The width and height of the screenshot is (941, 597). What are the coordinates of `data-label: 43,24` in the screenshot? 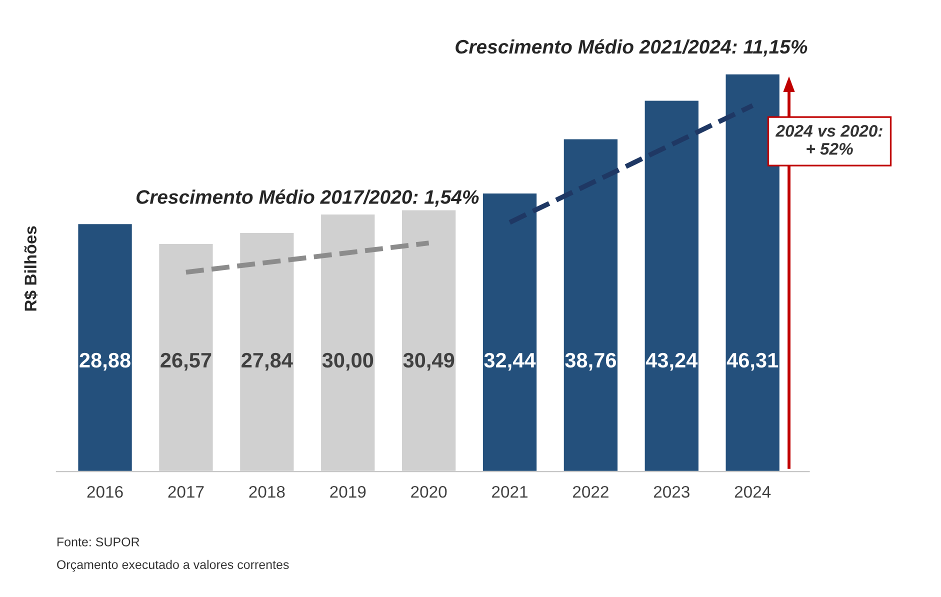 It's located at (672, 361).